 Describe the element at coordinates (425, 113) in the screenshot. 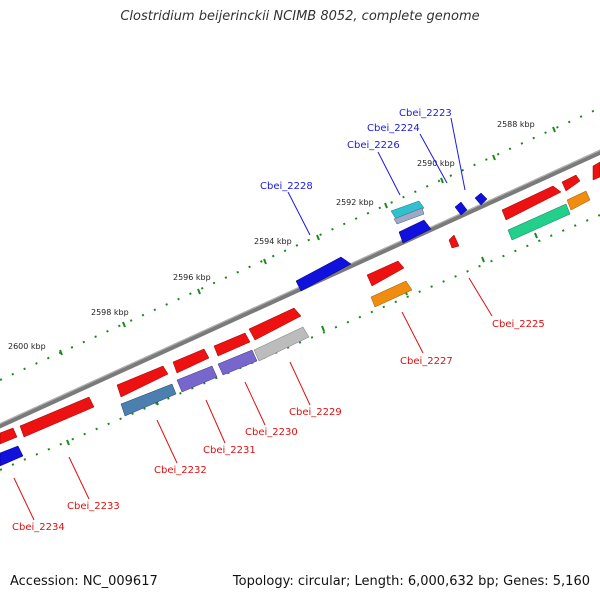

I see `gene-label-cbei-2223: Cbei_2223` at that location.